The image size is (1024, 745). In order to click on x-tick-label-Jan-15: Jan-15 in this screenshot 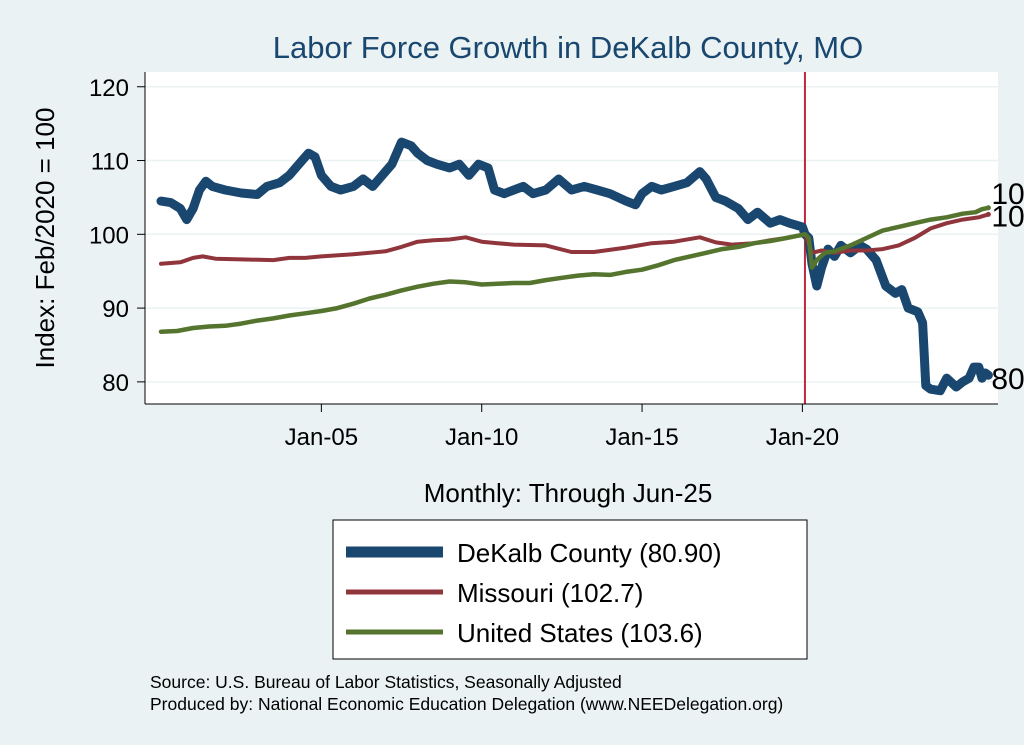, I will do `click(641, 437)`.